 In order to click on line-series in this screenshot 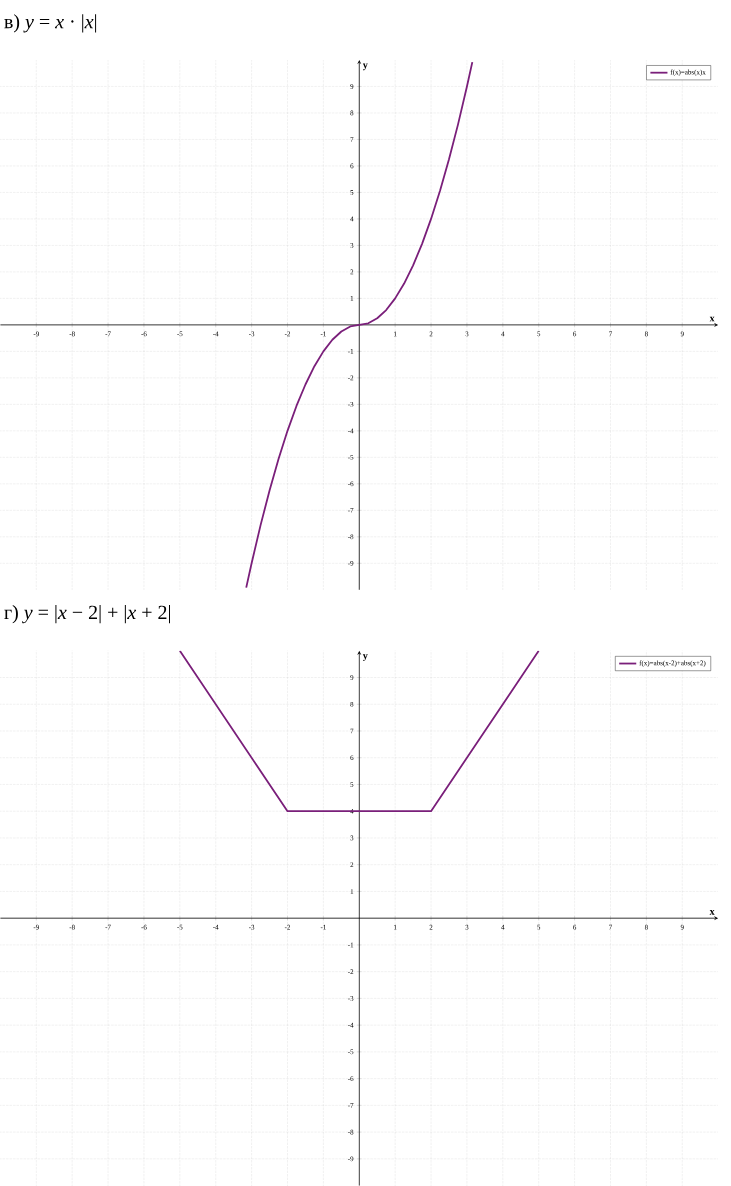, I will do `click(359, 325)`.